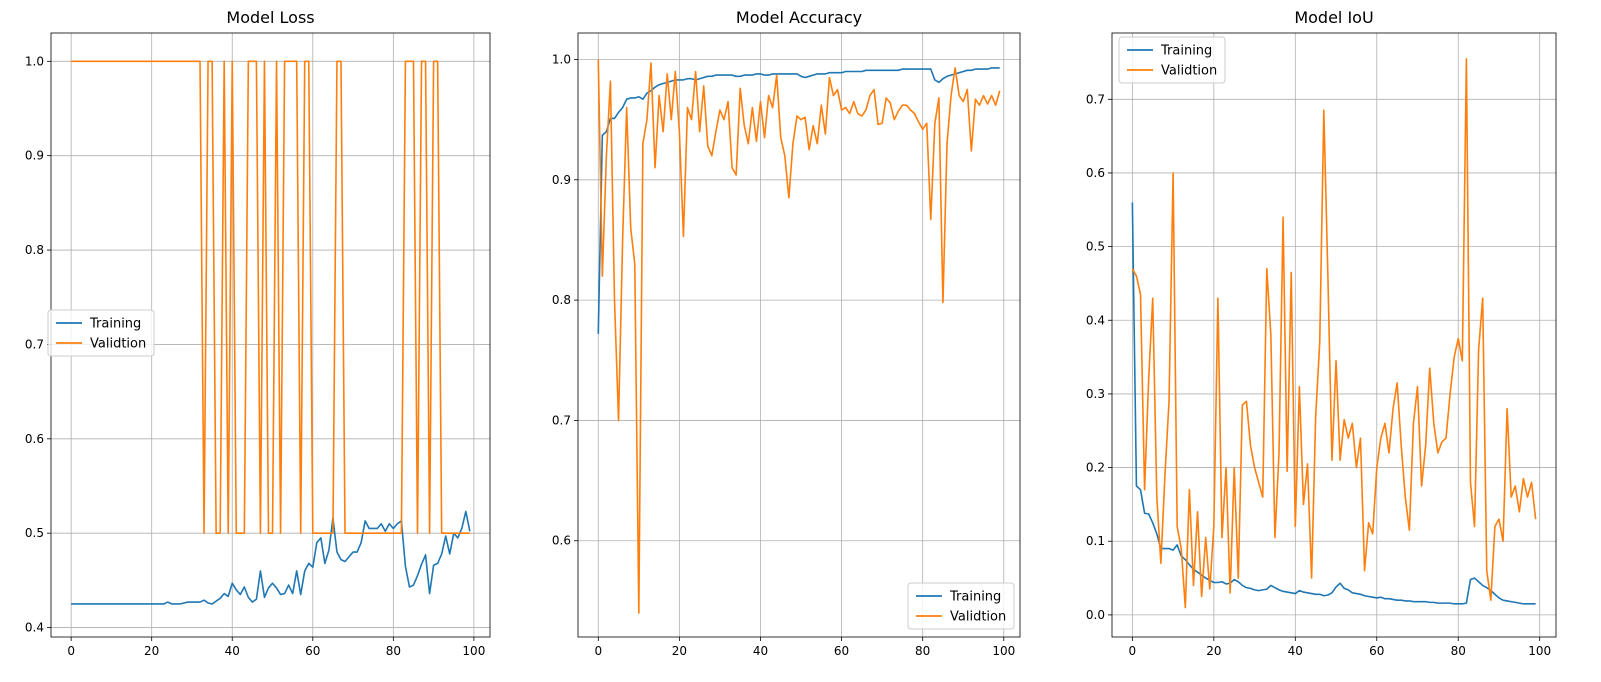 The height and width of the screenshot is (682, 1601). What do you see at coordinates (799, 17) in the screenshot?
I see `chart-title: Model Accuracy` at bounding box center [799, 17].